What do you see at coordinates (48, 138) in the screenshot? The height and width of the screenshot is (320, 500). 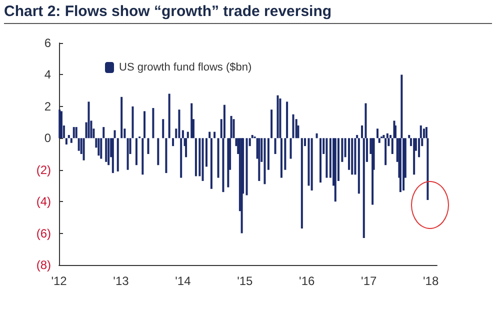 I see `y-tick-label: 0` at bounding box center [48, 138].